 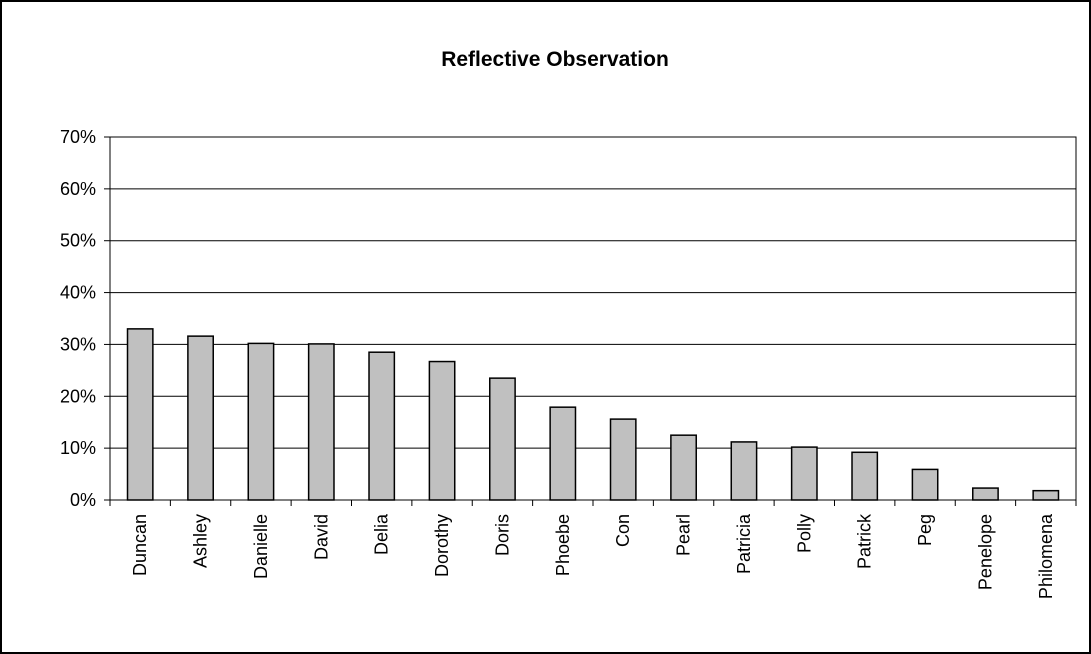 I want to click on bar-doris, so click(x=502, y=439).